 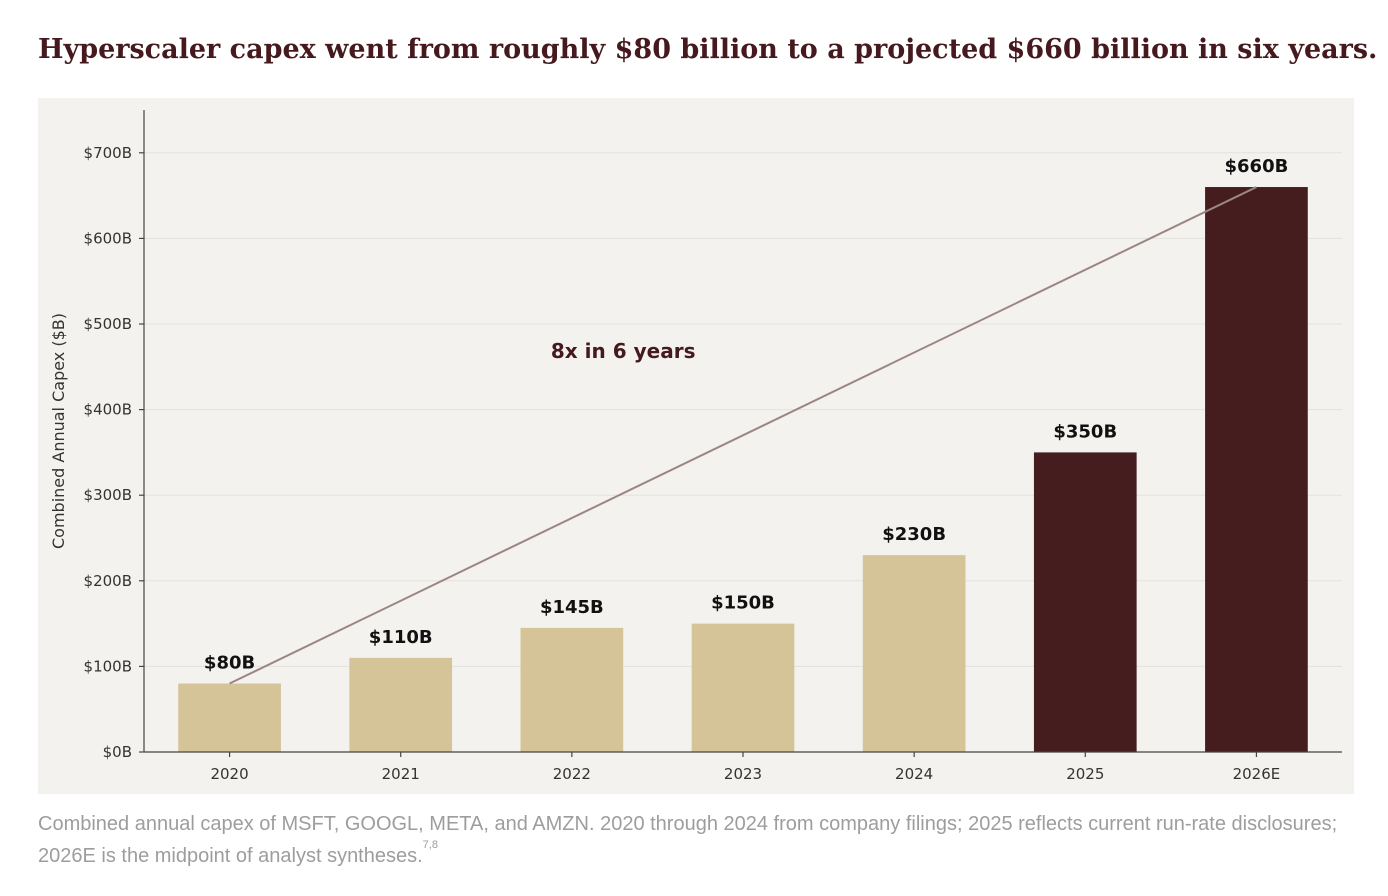 What do you see at coordinates (572, 774) in the screenshot?
I see `x-tick-label: 2022` at bounding box center [572, 774].